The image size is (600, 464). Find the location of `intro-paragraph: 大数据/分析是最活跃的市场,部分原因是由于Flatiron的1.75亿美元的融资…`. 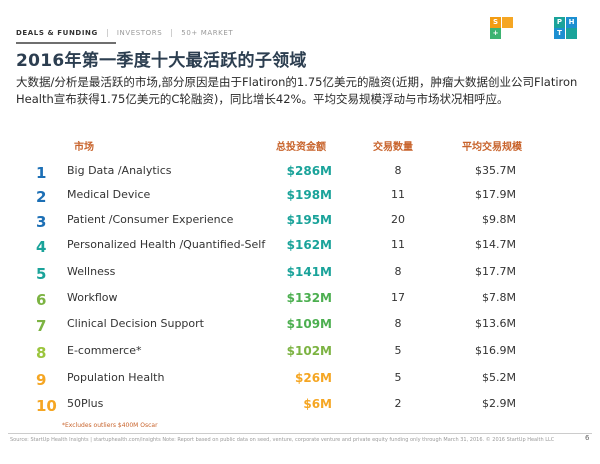

intro-paragraph: 大数据/分析是最活跃的市场,部分原因是由于Flatiron的1.75亿美元的融资… is located at coordinates (297, 90).